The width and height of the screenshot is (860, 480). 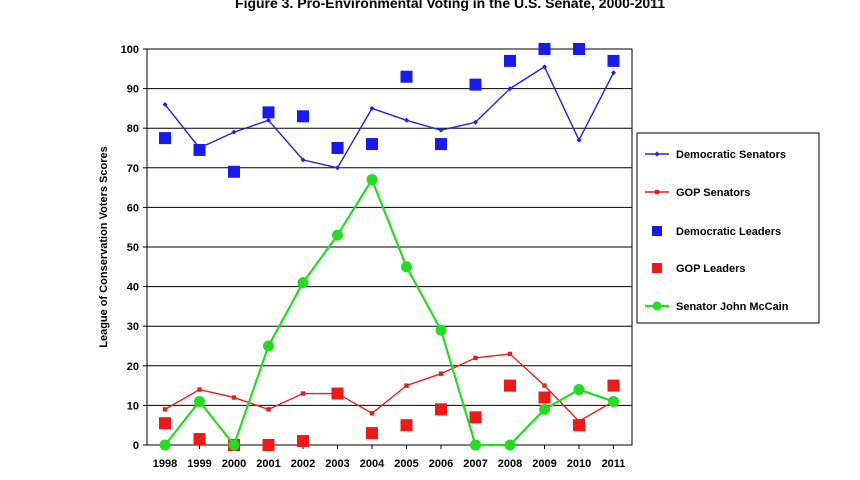 I want to click on legend-item: GOP Leaders, so click(x=699, y=269).